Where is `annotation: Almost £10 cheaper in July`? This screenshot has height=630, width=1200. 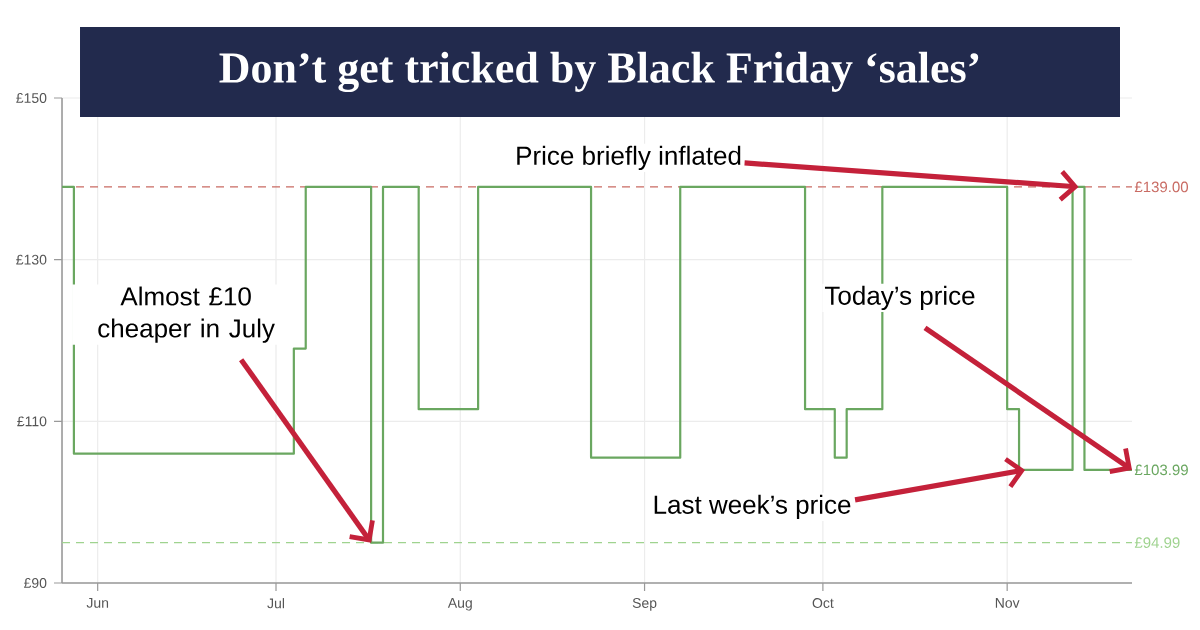 annotation: Almost £10 cheaper in July is located at coordinates (186, 314).